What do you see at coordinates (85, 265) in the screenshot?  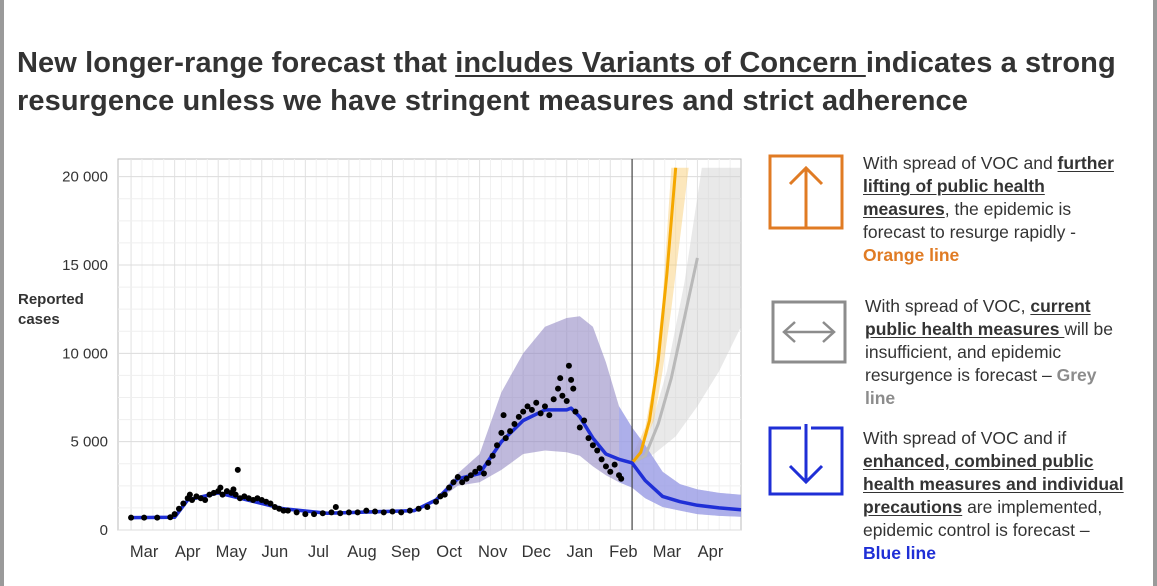 I see `y-tick-label: 15 000` at bounding box center [85, 265].